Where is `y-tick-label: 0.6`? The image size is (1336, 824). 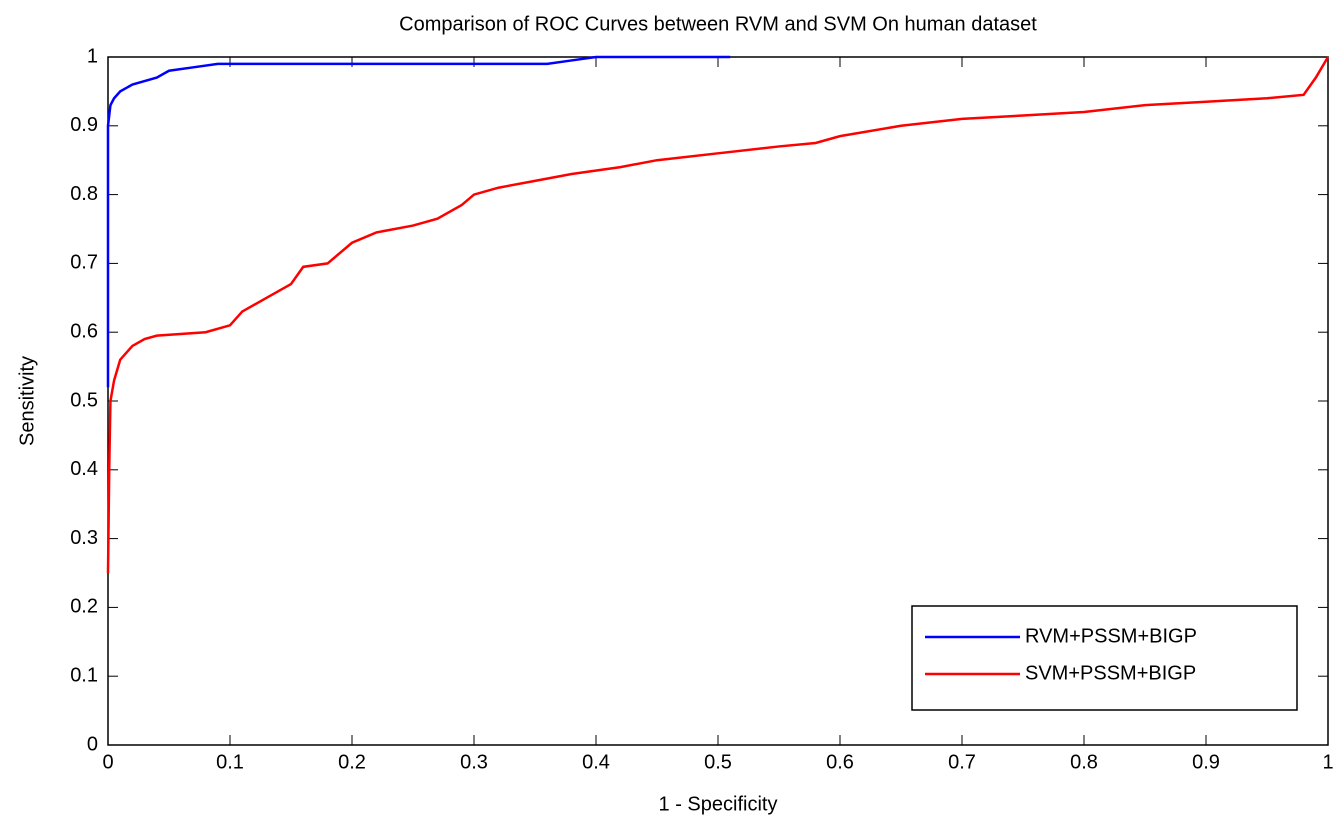
y-tick-label: 0.6 is located at coordinates (84, 331).